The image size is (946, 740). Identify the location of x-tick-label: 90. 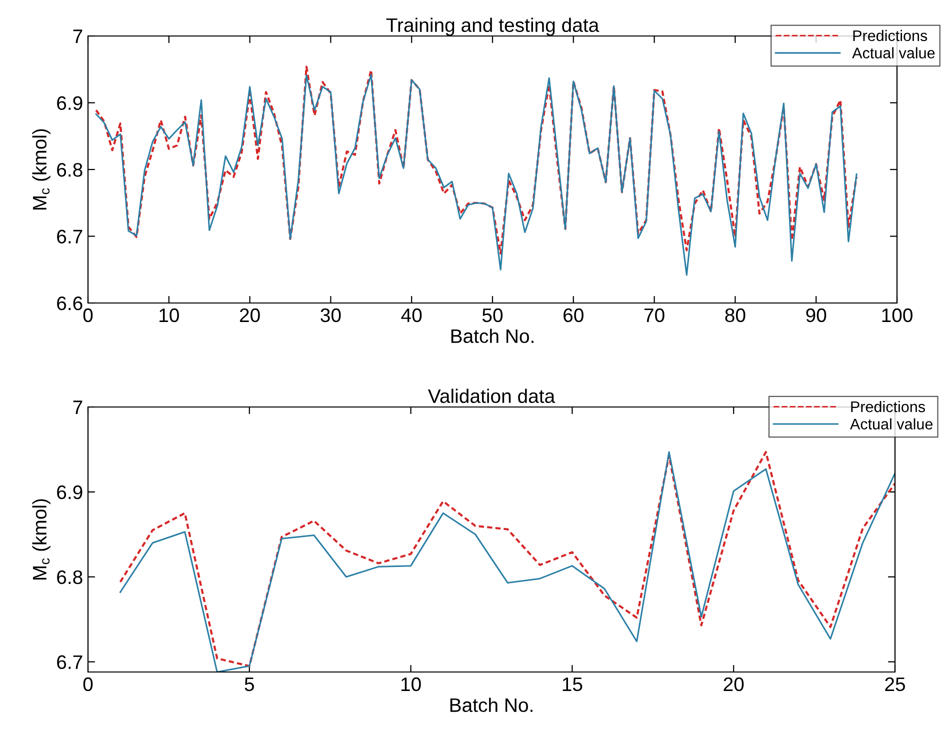
(816, 315).